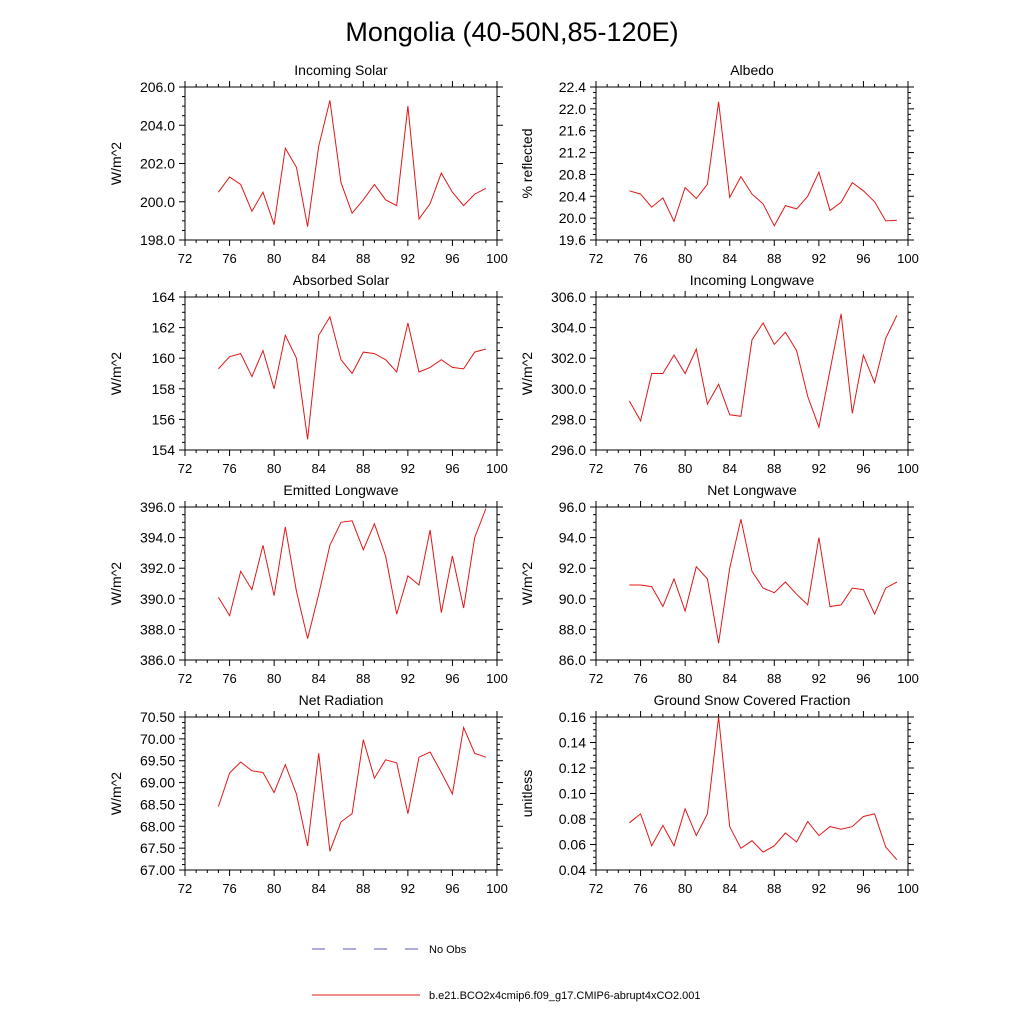 The height and width of the screenshot is (1024, 1024). Describe the element at coordinates (752, 700) in the screenshot. I see `panel-title: Ground Snow Covered Fraction` at that location.